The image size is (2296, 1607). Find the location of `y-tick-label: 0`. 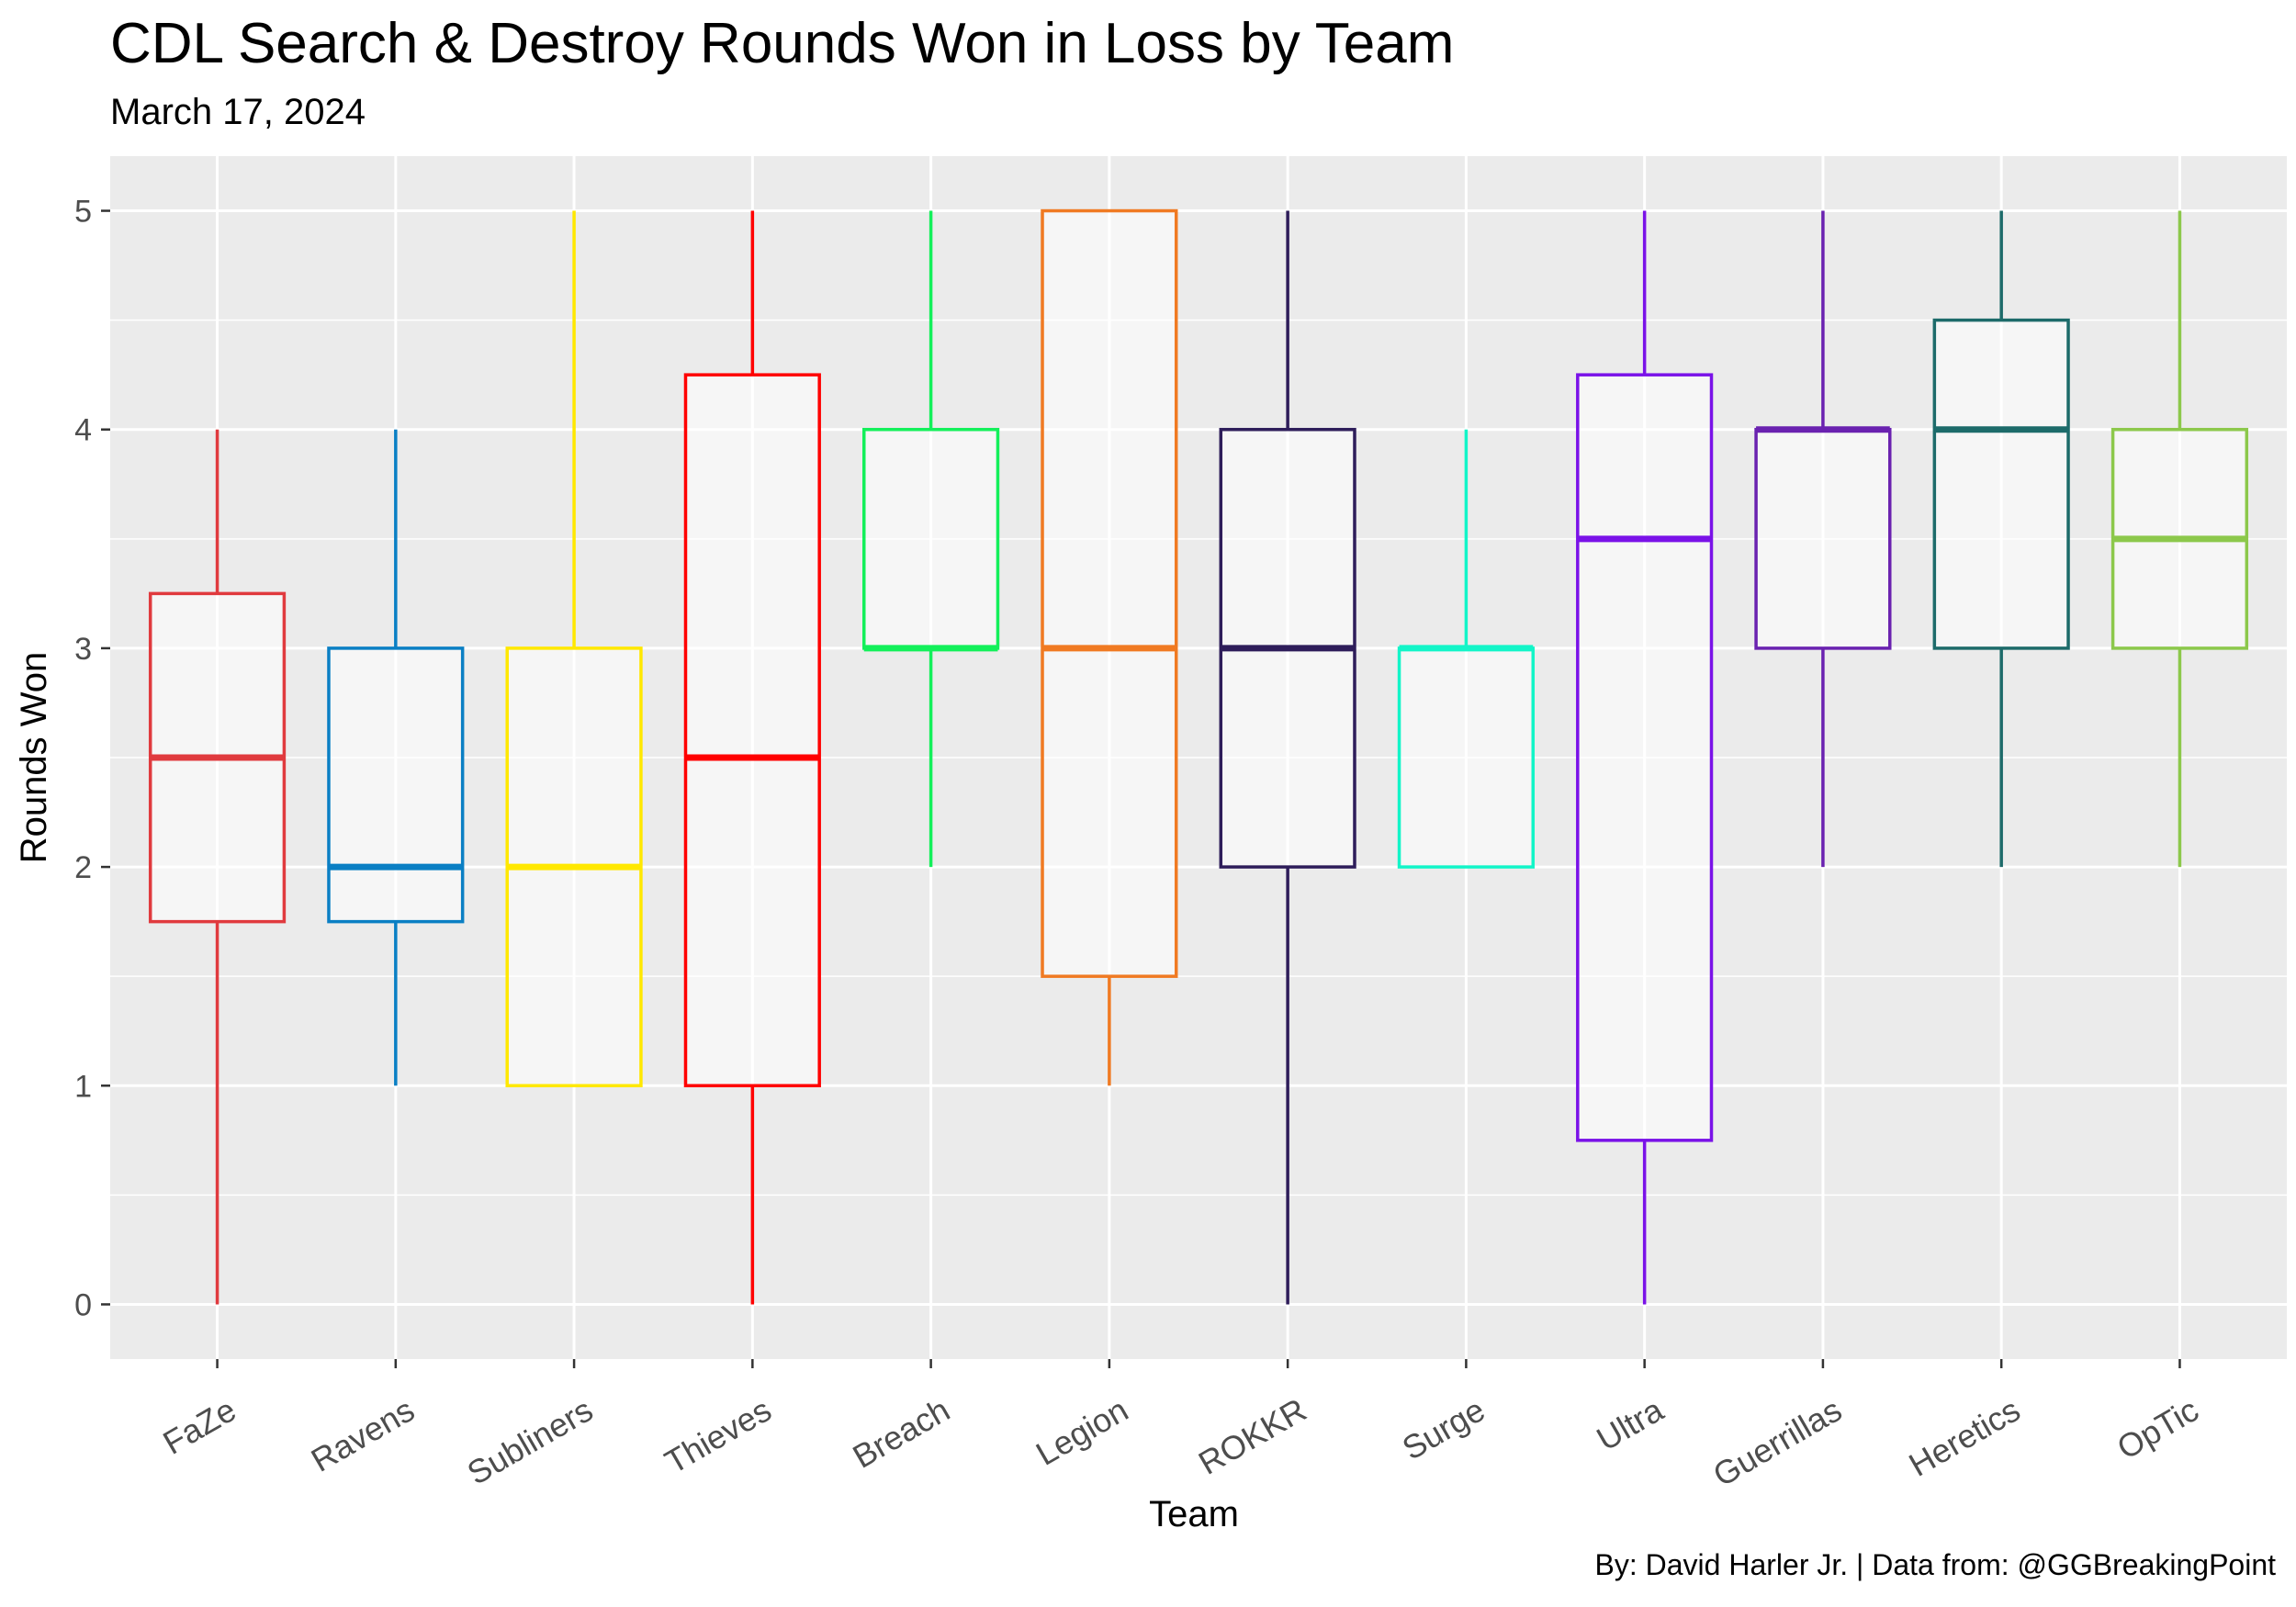

y-tick-label: 0 is located at coordinates (83, 1304).